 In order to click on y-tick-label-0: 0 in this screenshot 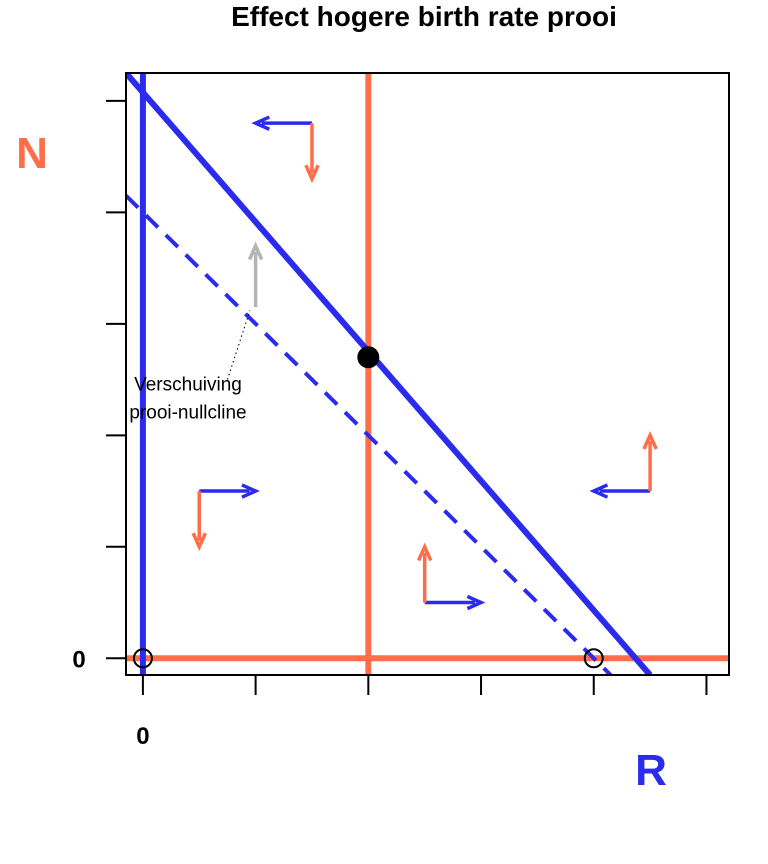, I will do `click(78, 659)`.